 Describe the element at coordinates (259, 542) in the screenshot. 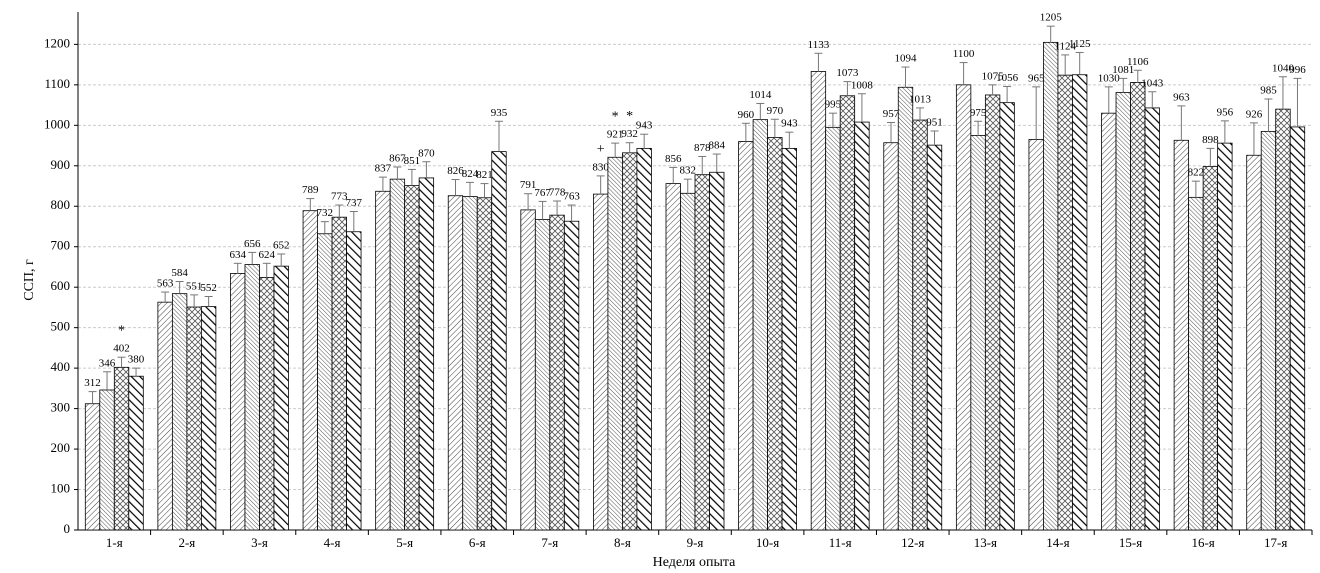

I see `x-tick-label: 3-я` at that location.